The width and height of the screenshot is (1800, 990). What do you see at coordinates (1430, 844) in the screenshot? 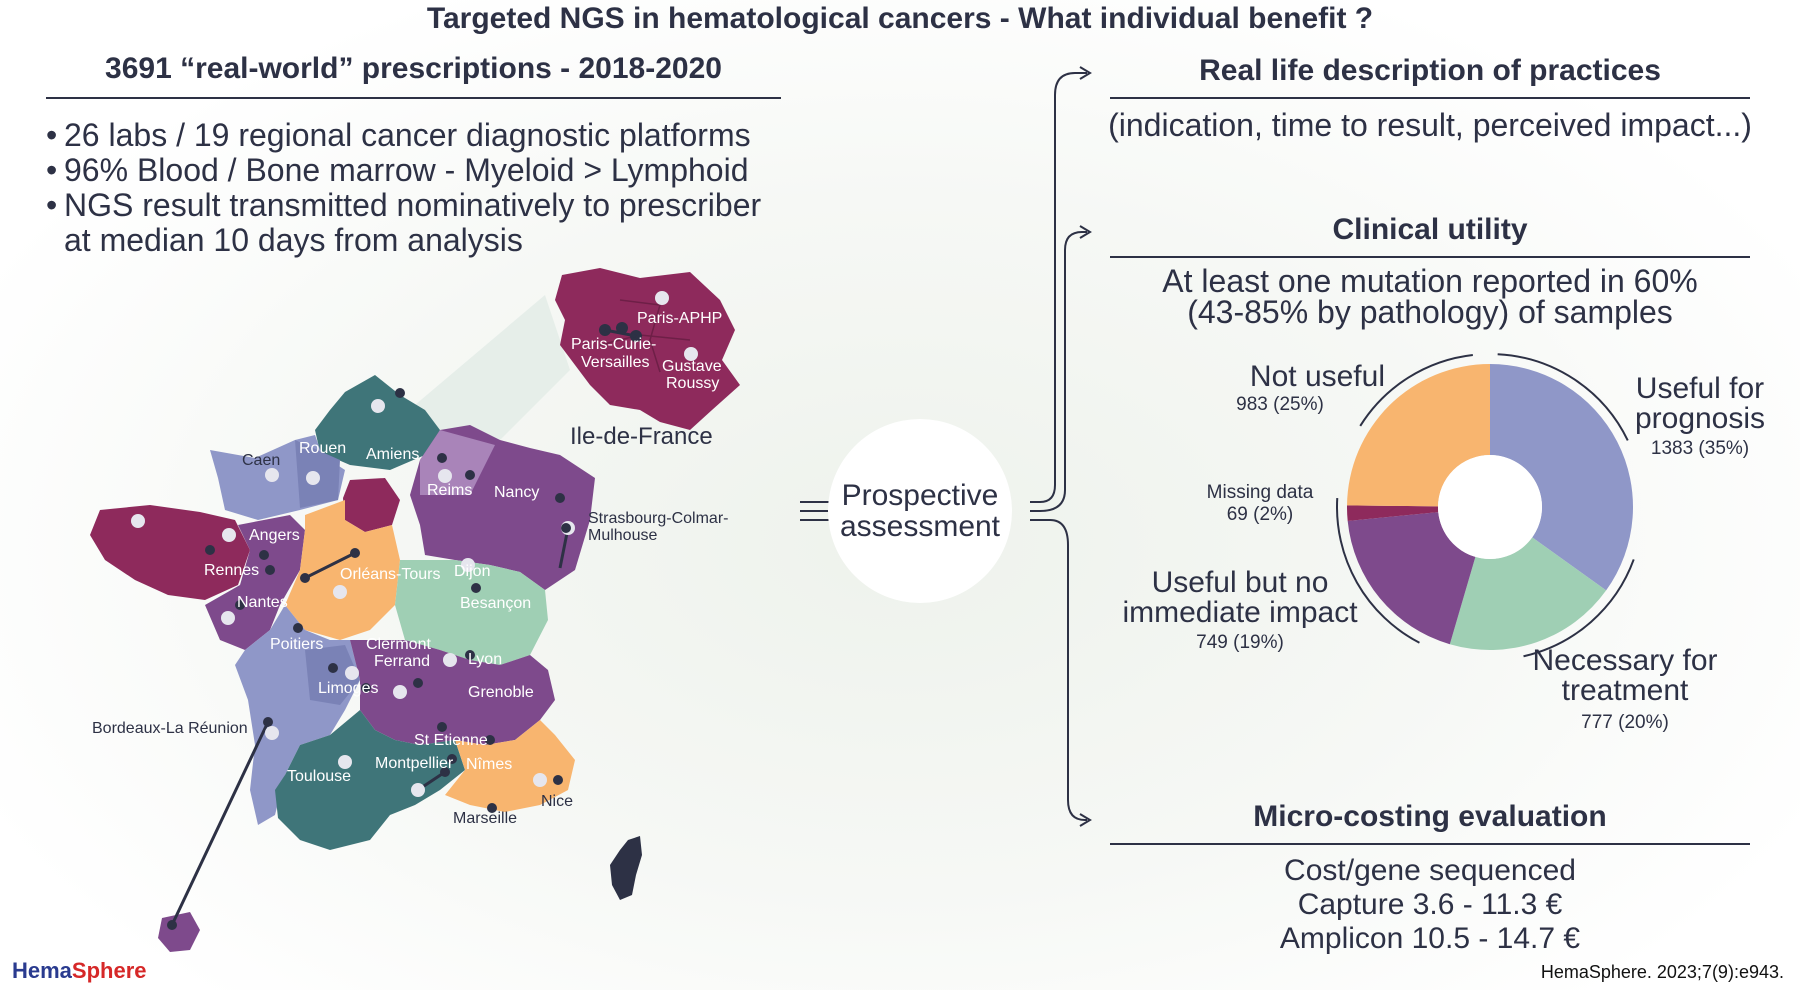
I see `costing-rule` at bounding box center [1430, 844].